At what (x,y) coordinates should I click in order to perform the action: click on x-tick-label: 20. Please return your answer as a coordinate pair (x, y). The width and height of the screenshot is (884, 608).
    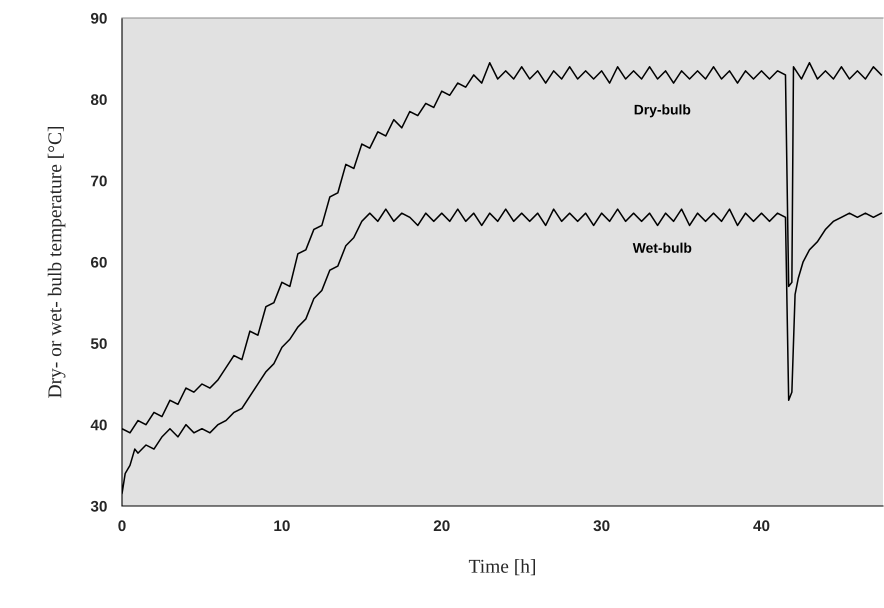
    Looking at the image, I should click on (442, 526).